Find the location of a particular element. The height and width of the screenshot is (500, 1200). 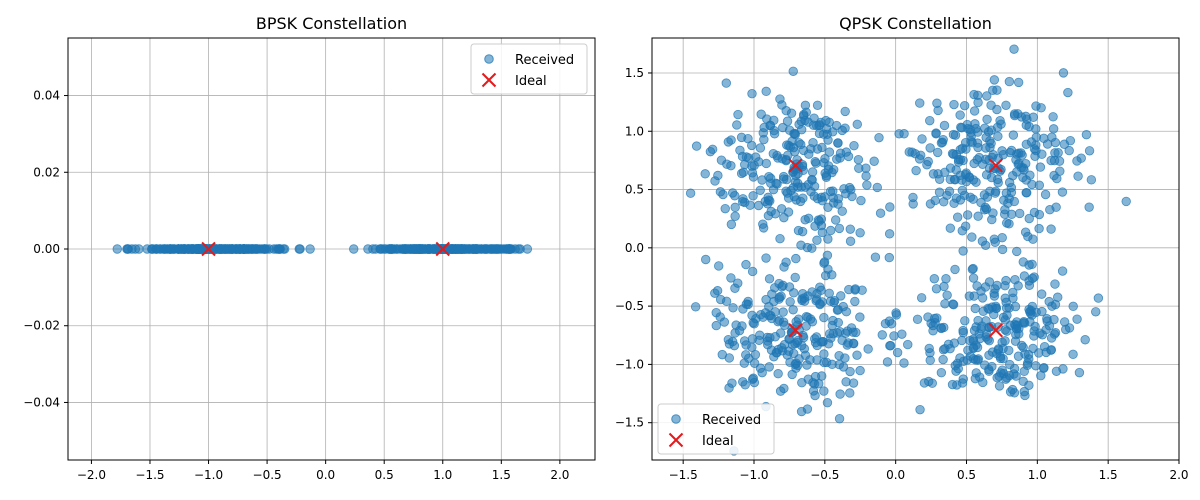

qpsk-ideal-points is located at coordinates (896, 248).